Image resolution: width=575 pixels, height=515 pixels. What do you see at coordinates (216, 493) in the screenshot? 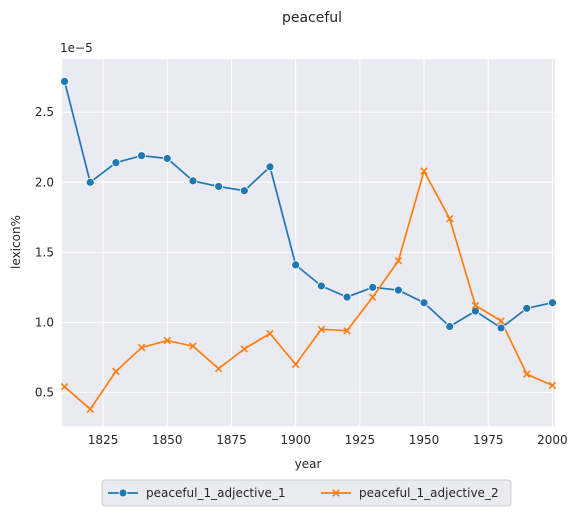
I see `legend-label: peaceful_1_adjective_1` at bounding box center [216, 493].